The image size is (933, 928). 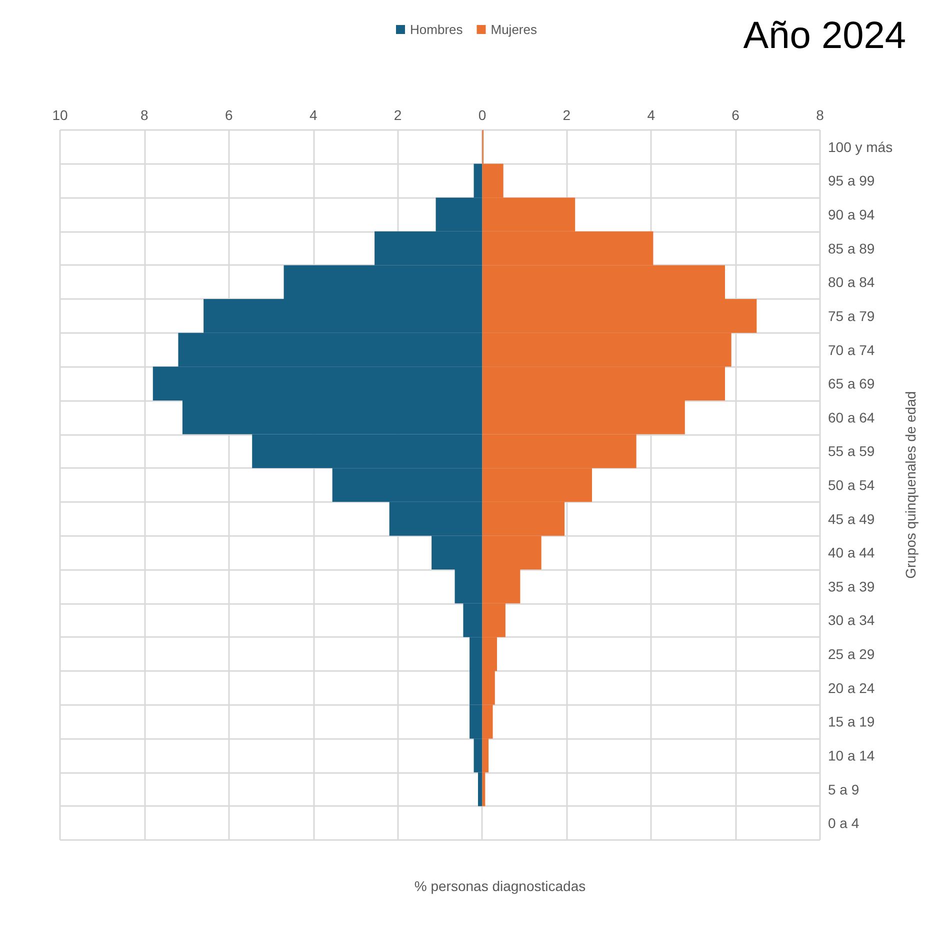 What do you see at coordinates (851, 722) in the screenshot?
I see `y-tick-label: 15 a 19` at bounding box center [851, 722].